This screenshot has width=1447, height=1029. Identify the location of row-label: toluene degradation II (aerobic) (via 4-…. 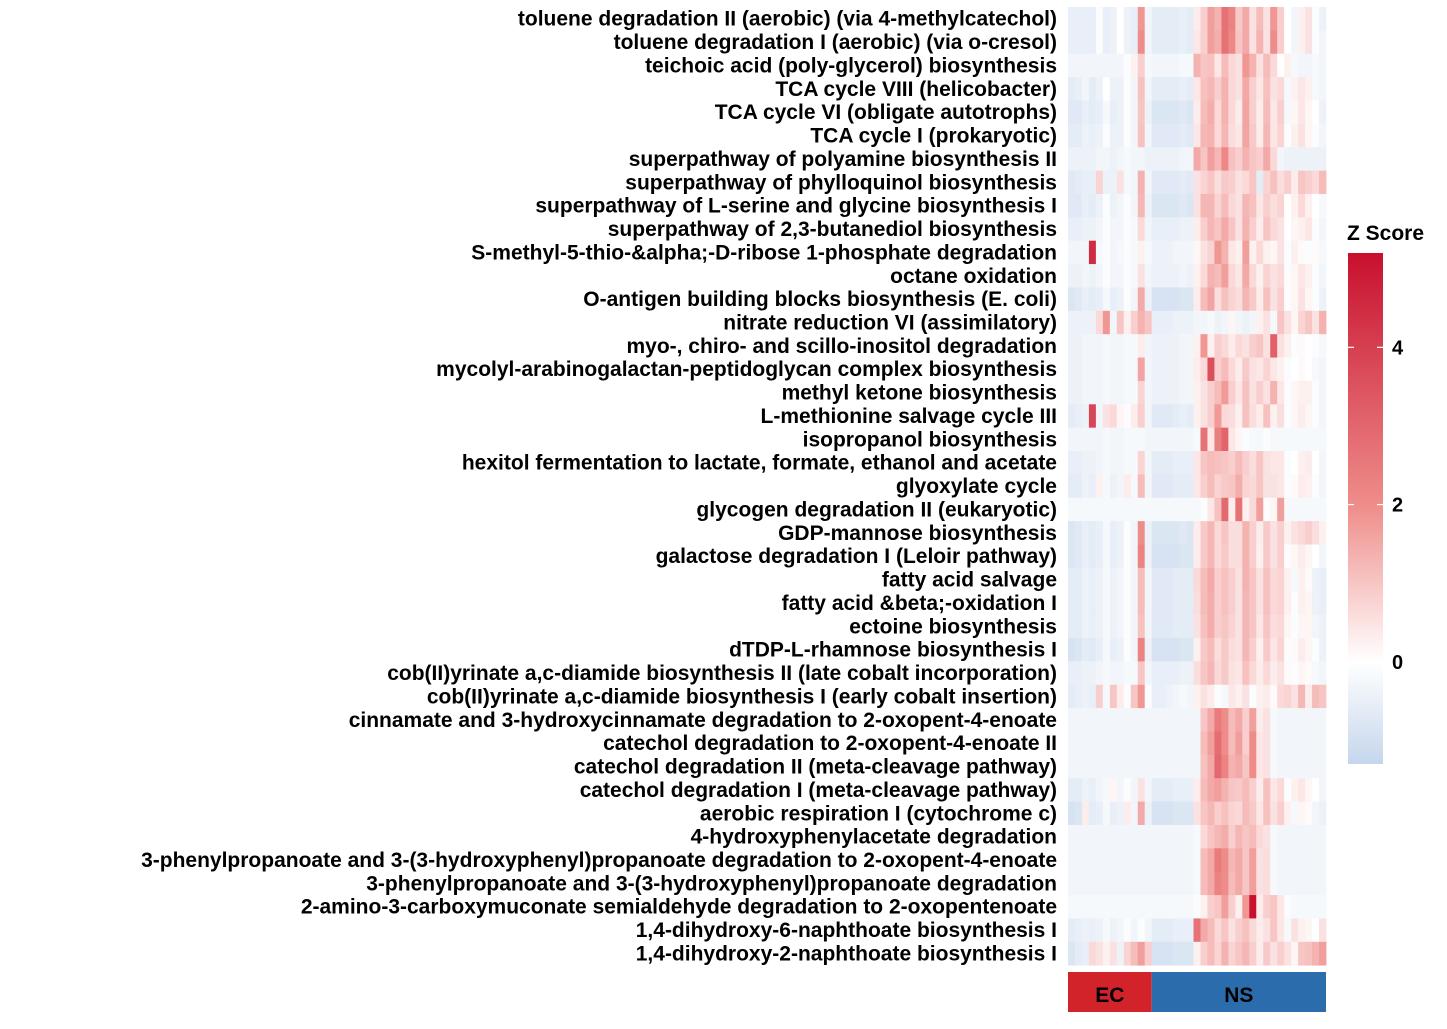
(787, 19).